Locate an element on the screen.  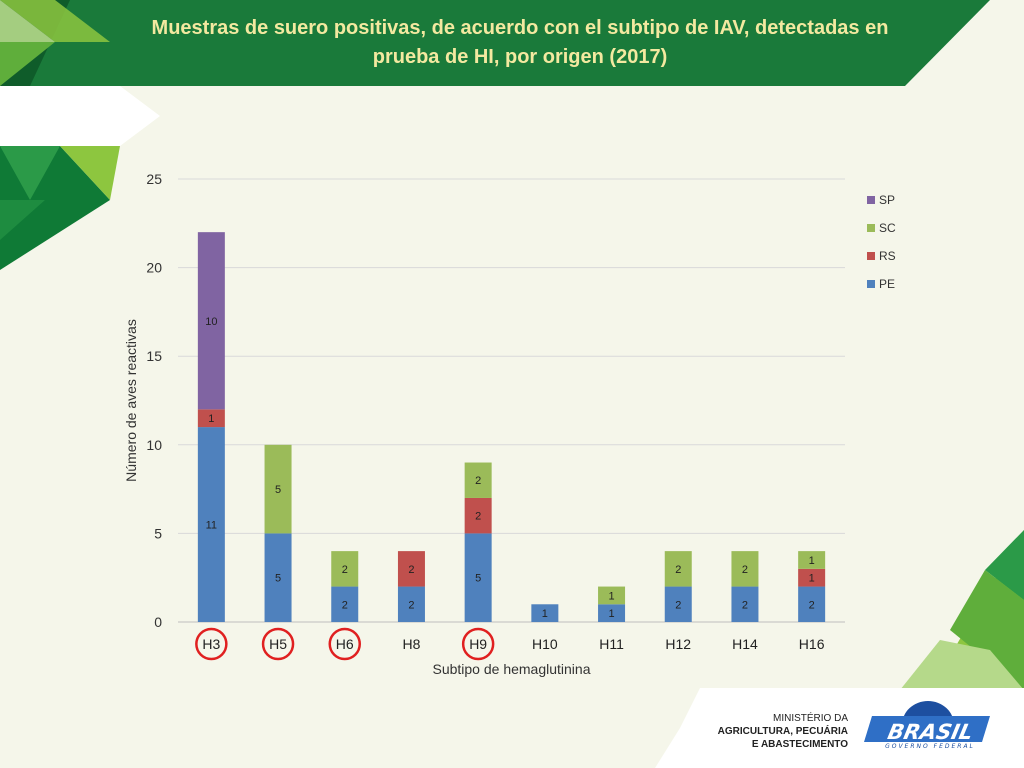
x-axis-title: Subtipo de hemaglutinina is located at coordinates (511, 669).